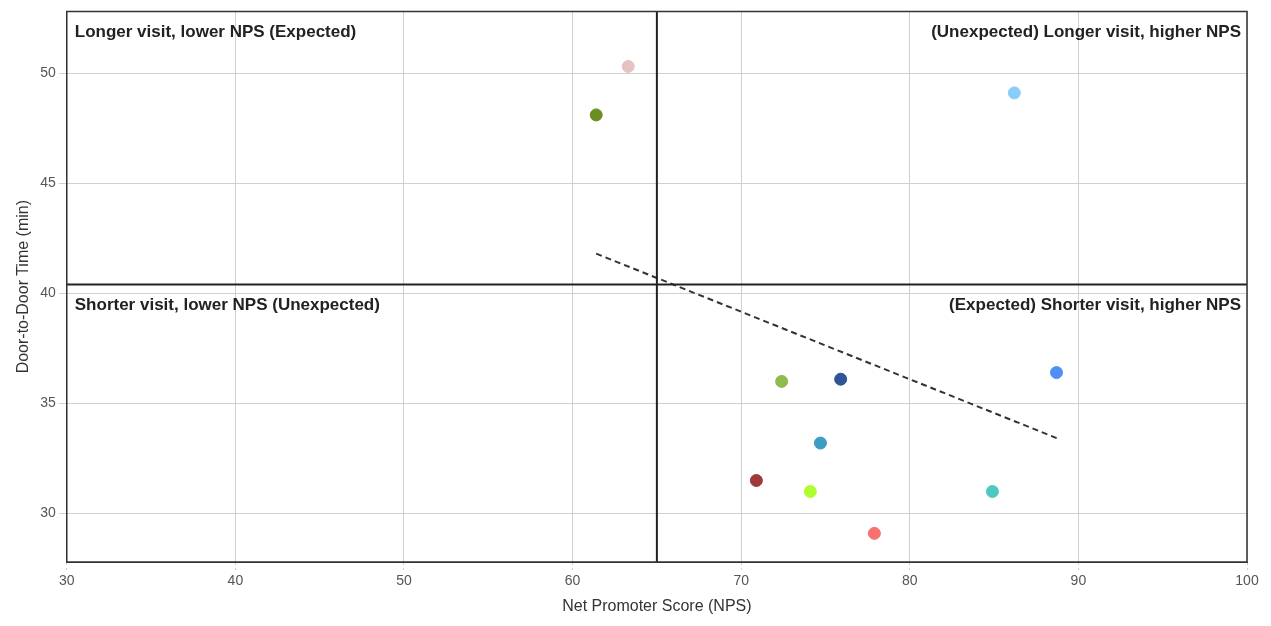  I want to click on x-tick-label: 90, so click(1078, 580).